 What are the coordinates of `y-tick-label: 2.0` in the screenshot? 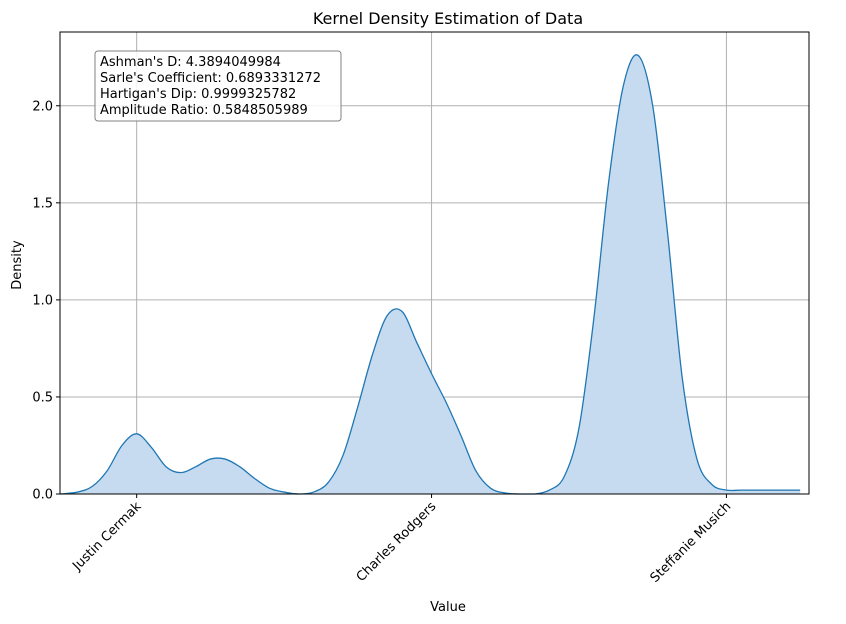 It's located at (42, 106).